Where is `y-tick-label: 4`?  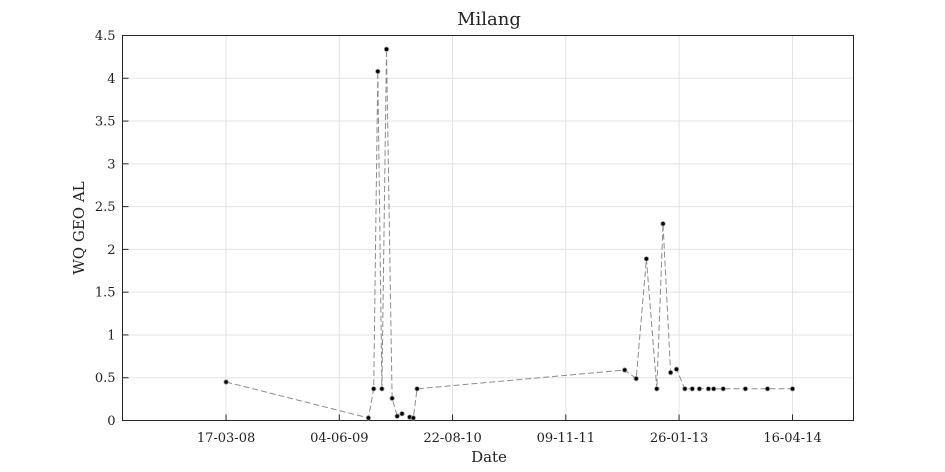 y-tick-label: 4 is located at coordinates (111, 79).